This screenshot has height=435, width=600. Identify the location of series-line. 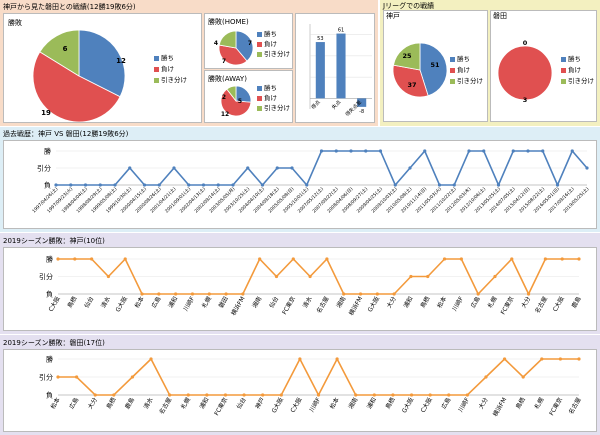
(318, 276).